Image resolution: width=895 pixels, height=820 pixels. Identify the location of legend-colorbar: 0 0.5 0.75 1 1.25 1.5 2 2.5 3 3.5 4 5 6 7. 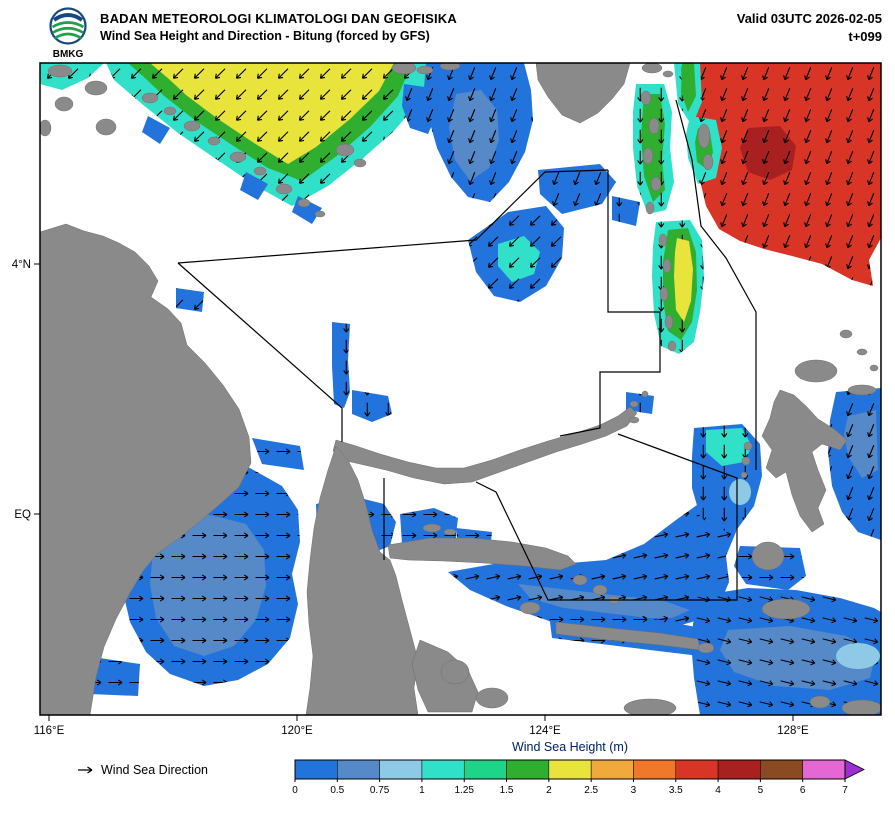
(578, 777).